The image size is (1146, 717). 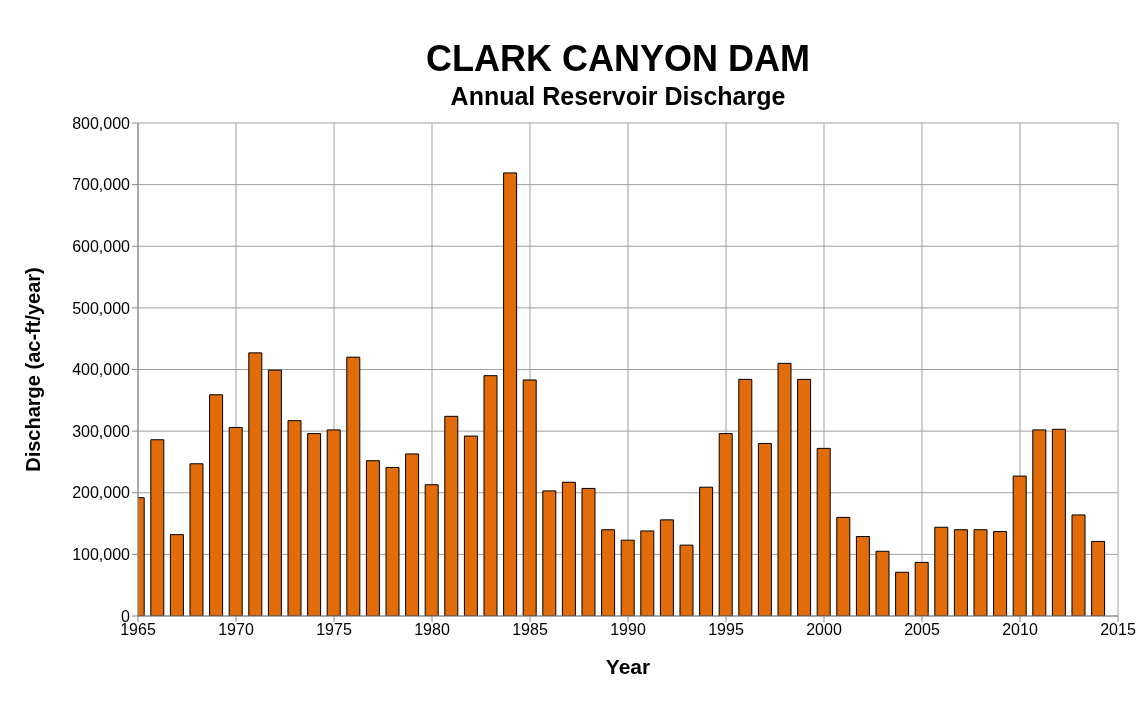 I want to click on y-tick-label: 100,000, so click(x=101, y=555).